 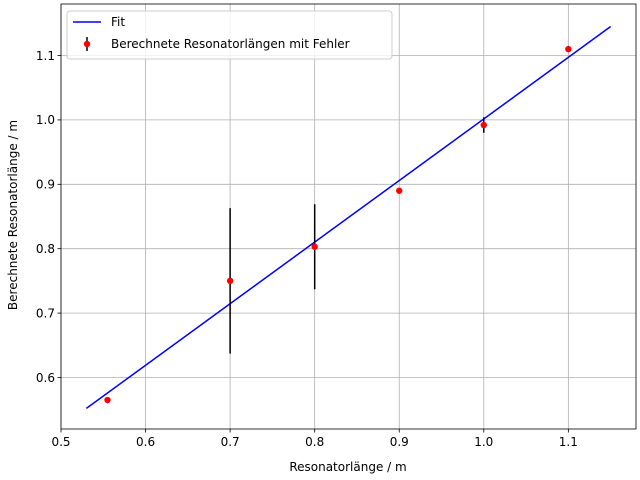 I want to click on y-axis-label: Berechnete Resonatorlänge / m, so click(x=13, y=215).